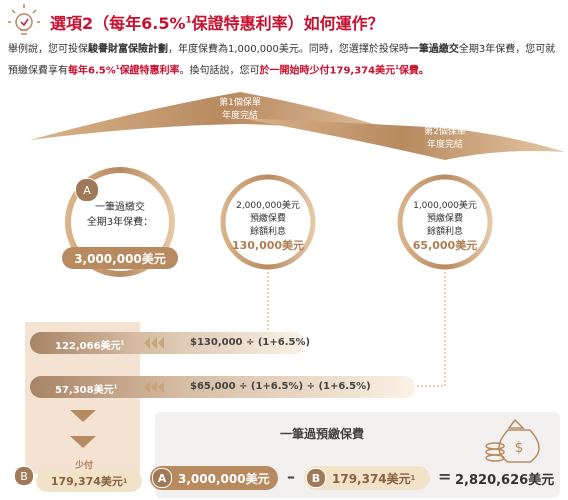 This screenshot has width=568, height=500. What do you see at coordinates (224, 478) in the screenshot?
I see `text: 3,000,000美元` at bounding box center [224, 478].